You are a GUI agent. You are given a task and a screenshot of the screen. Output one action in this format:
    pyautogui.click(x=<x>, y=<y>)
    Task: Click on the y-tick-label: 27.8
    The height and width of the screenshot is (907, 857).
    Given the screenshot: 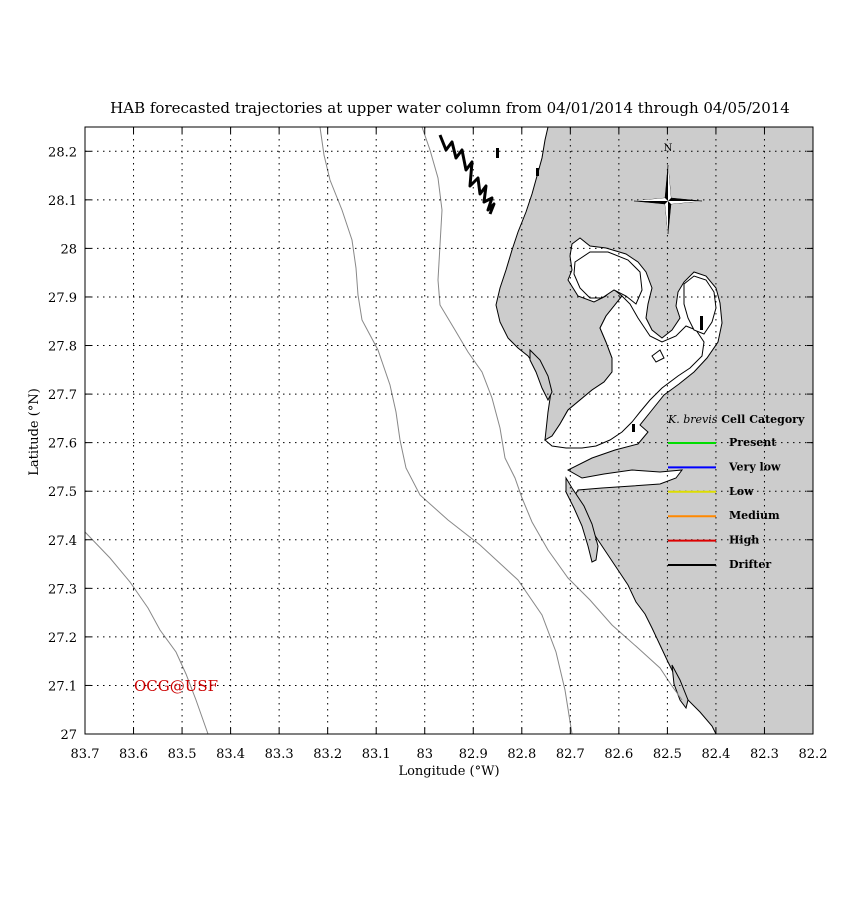 What is the action you would take?
    pyautogui.click(x=62, y=347)
    